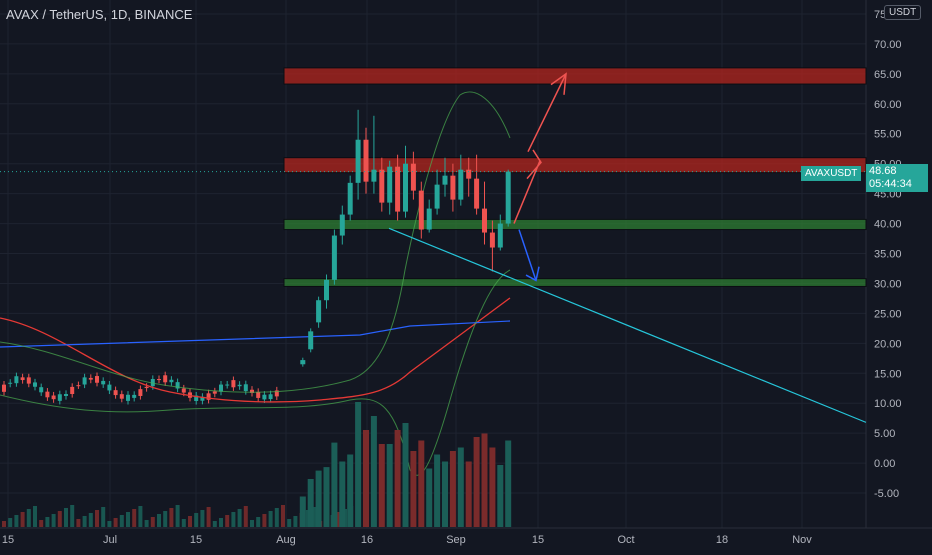 This screenshot has width=932, height=555. Describe the element at coordinates (897, 178) in the screenshot. I see `last-price-tag: 48.68 05:44:34` at that location.